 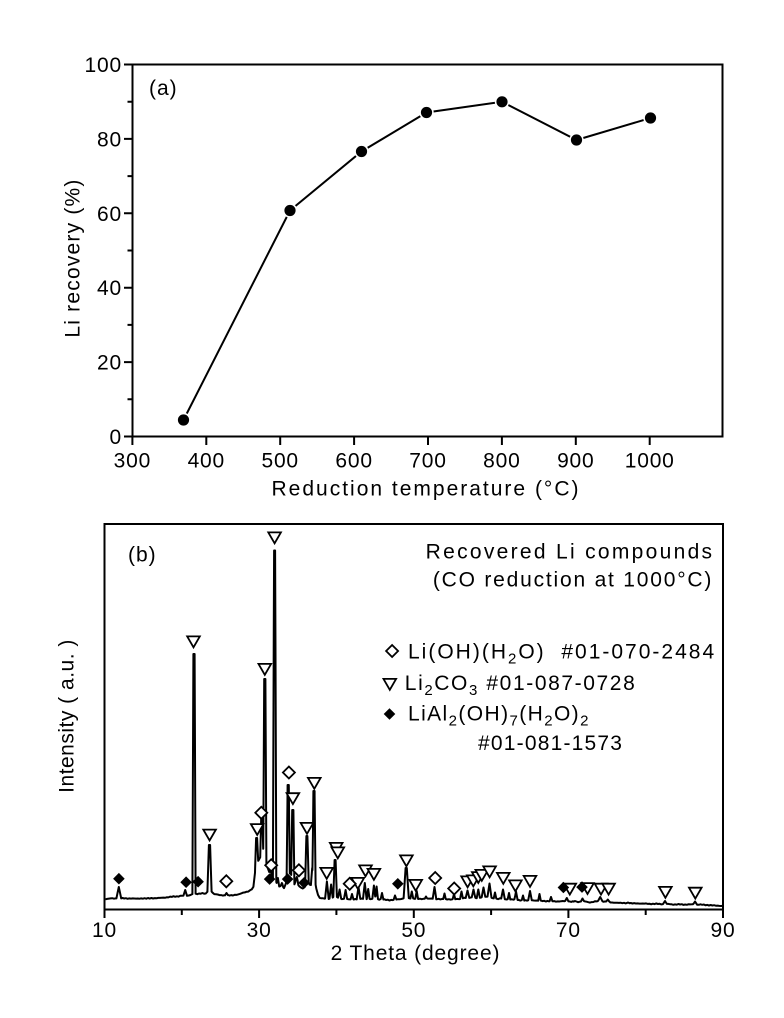 What do you see at coordinates (109, 363) in the screenshot?
I see `svg-text: 20` at bounding box center [109, 363].